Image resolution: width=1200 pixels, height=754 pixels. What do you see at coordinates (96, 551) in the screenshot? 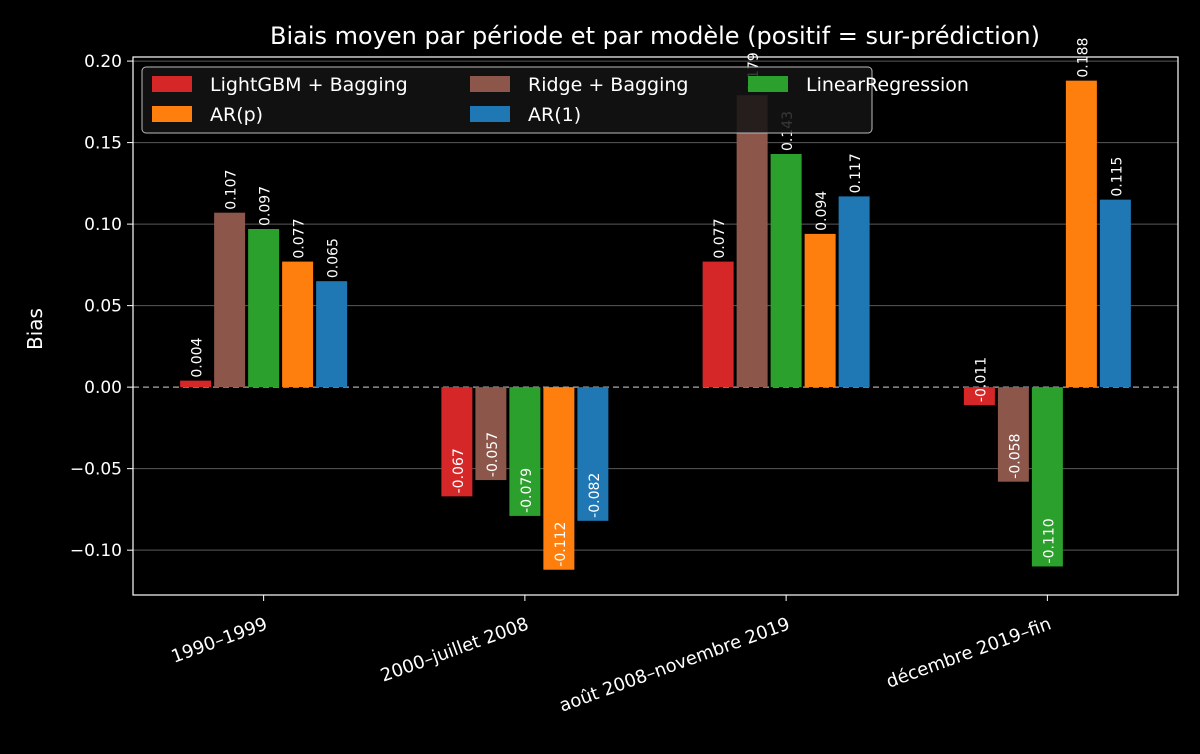
I see `y-tick-label: −0.10` at bounding box center [96, 551].